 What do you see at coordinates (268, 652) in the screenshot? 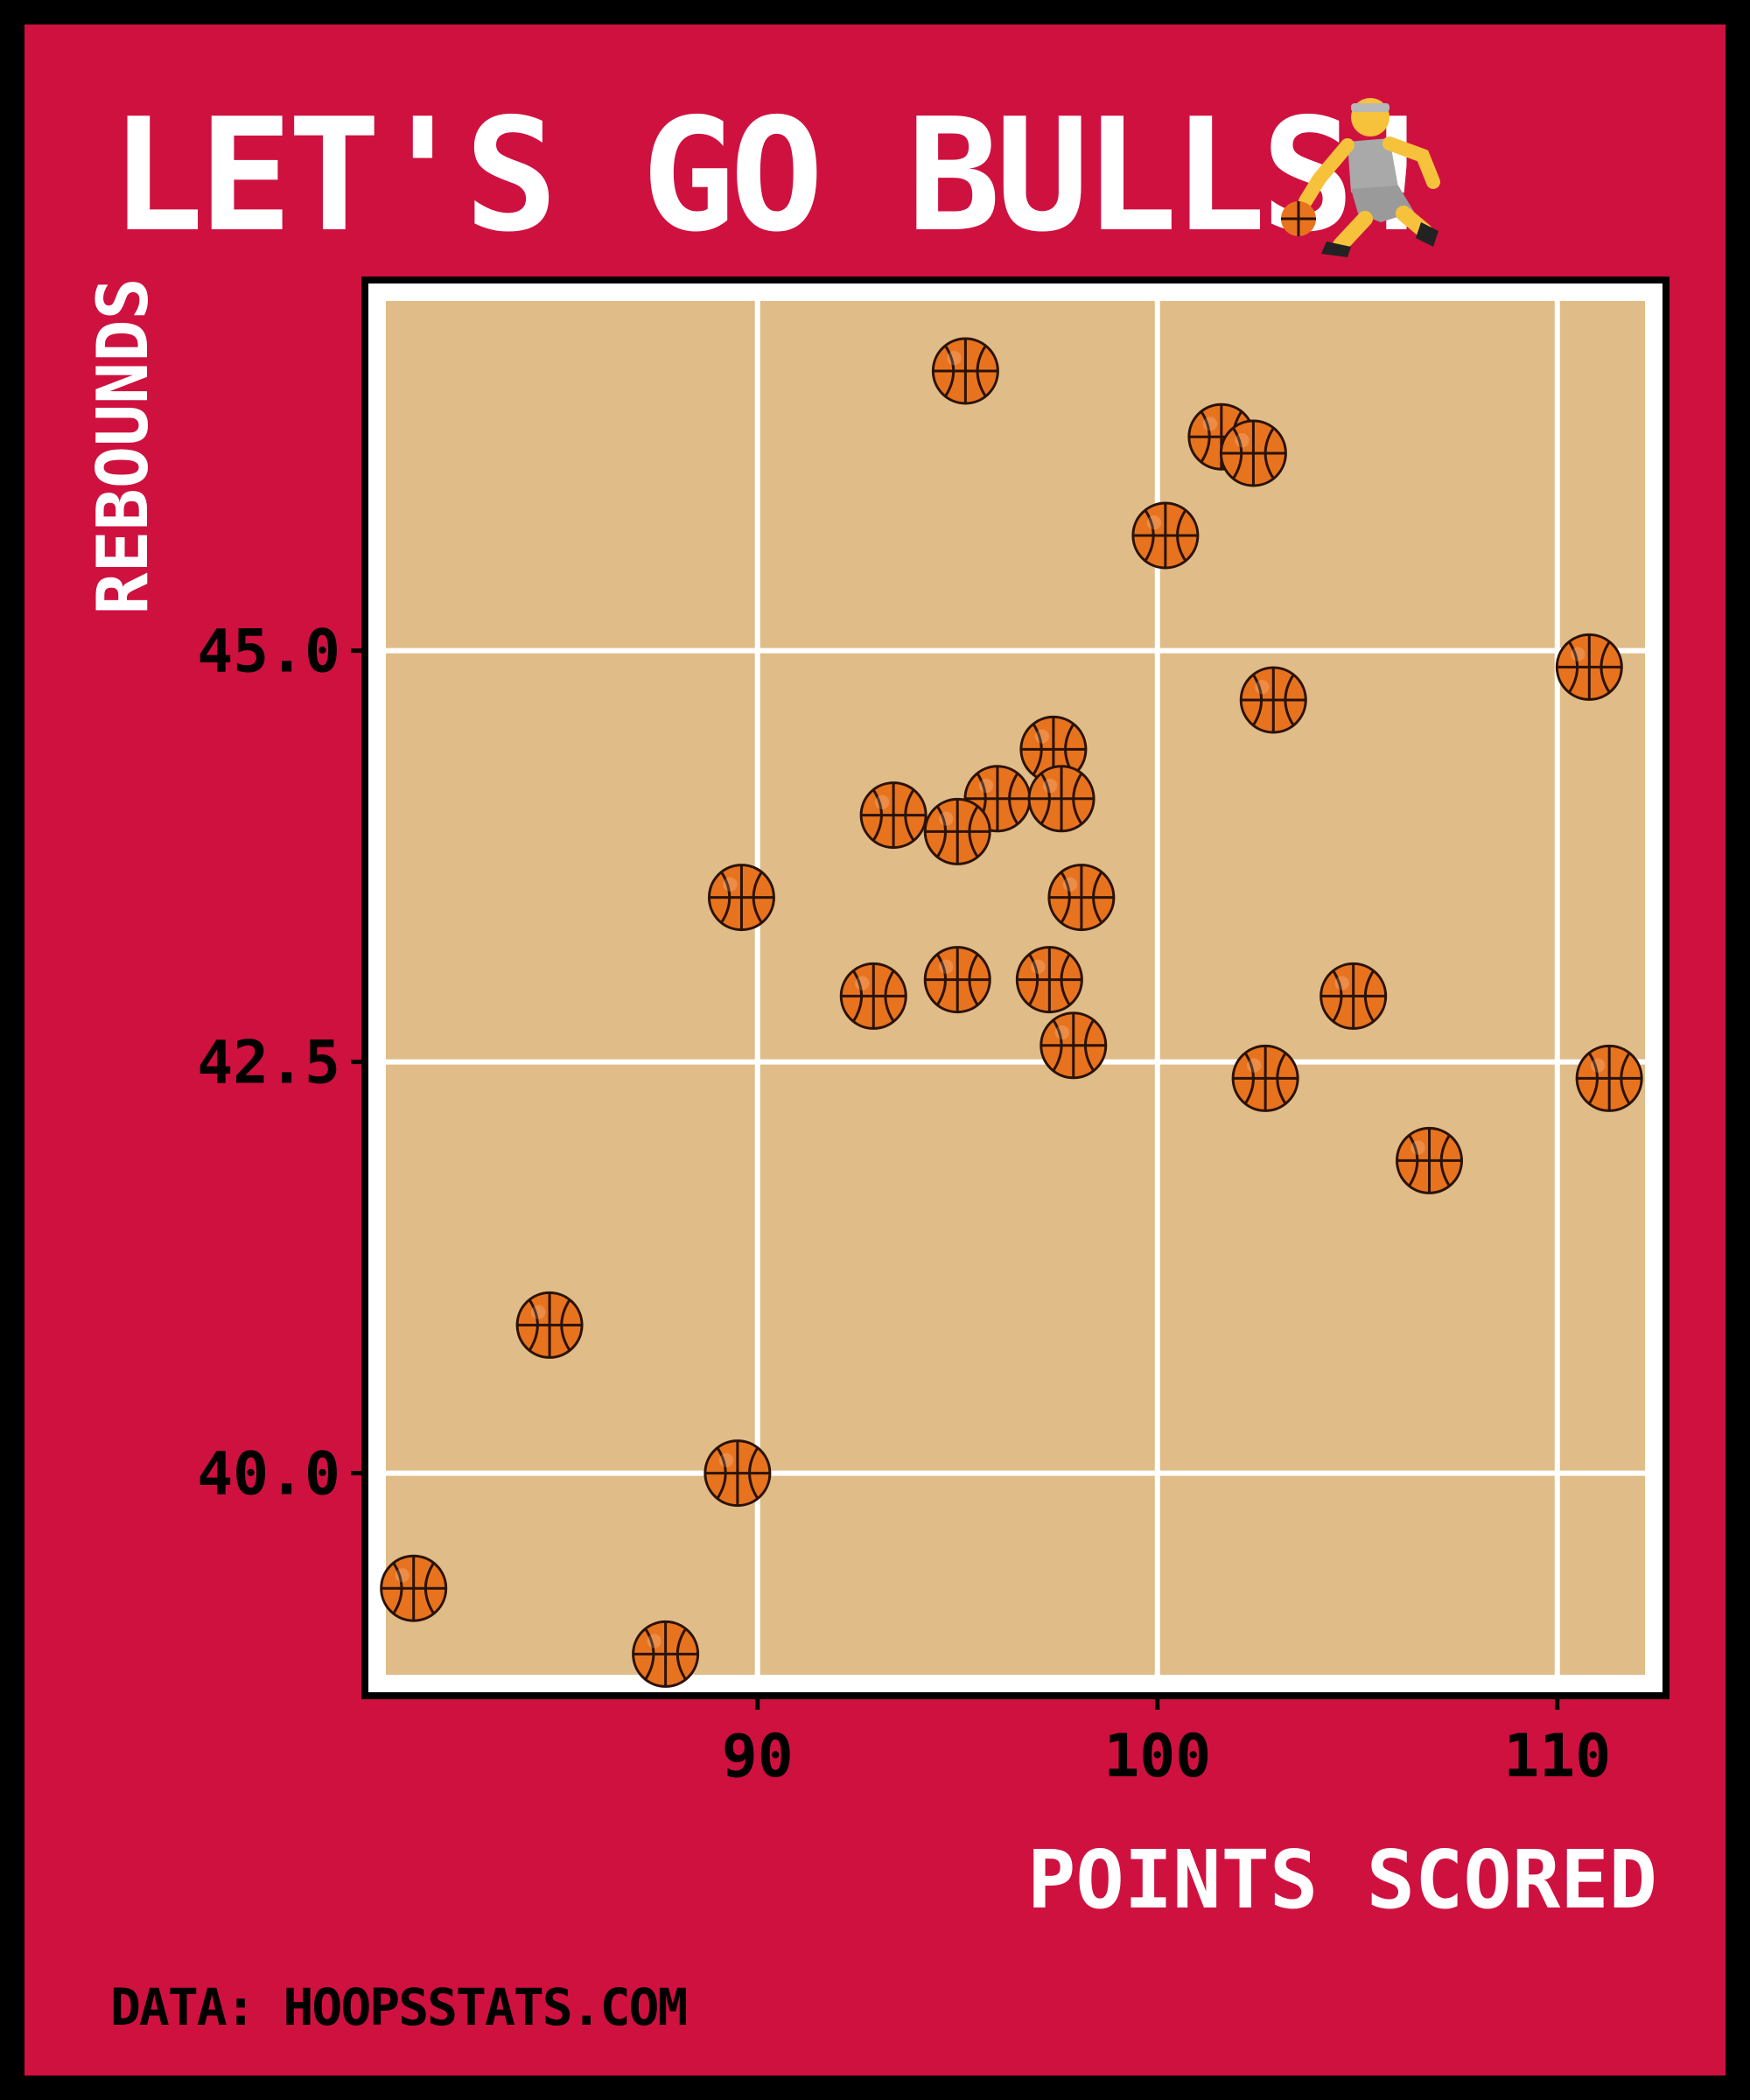
I see `y-tick-label: 45.0` at bounding box center [268, 652].